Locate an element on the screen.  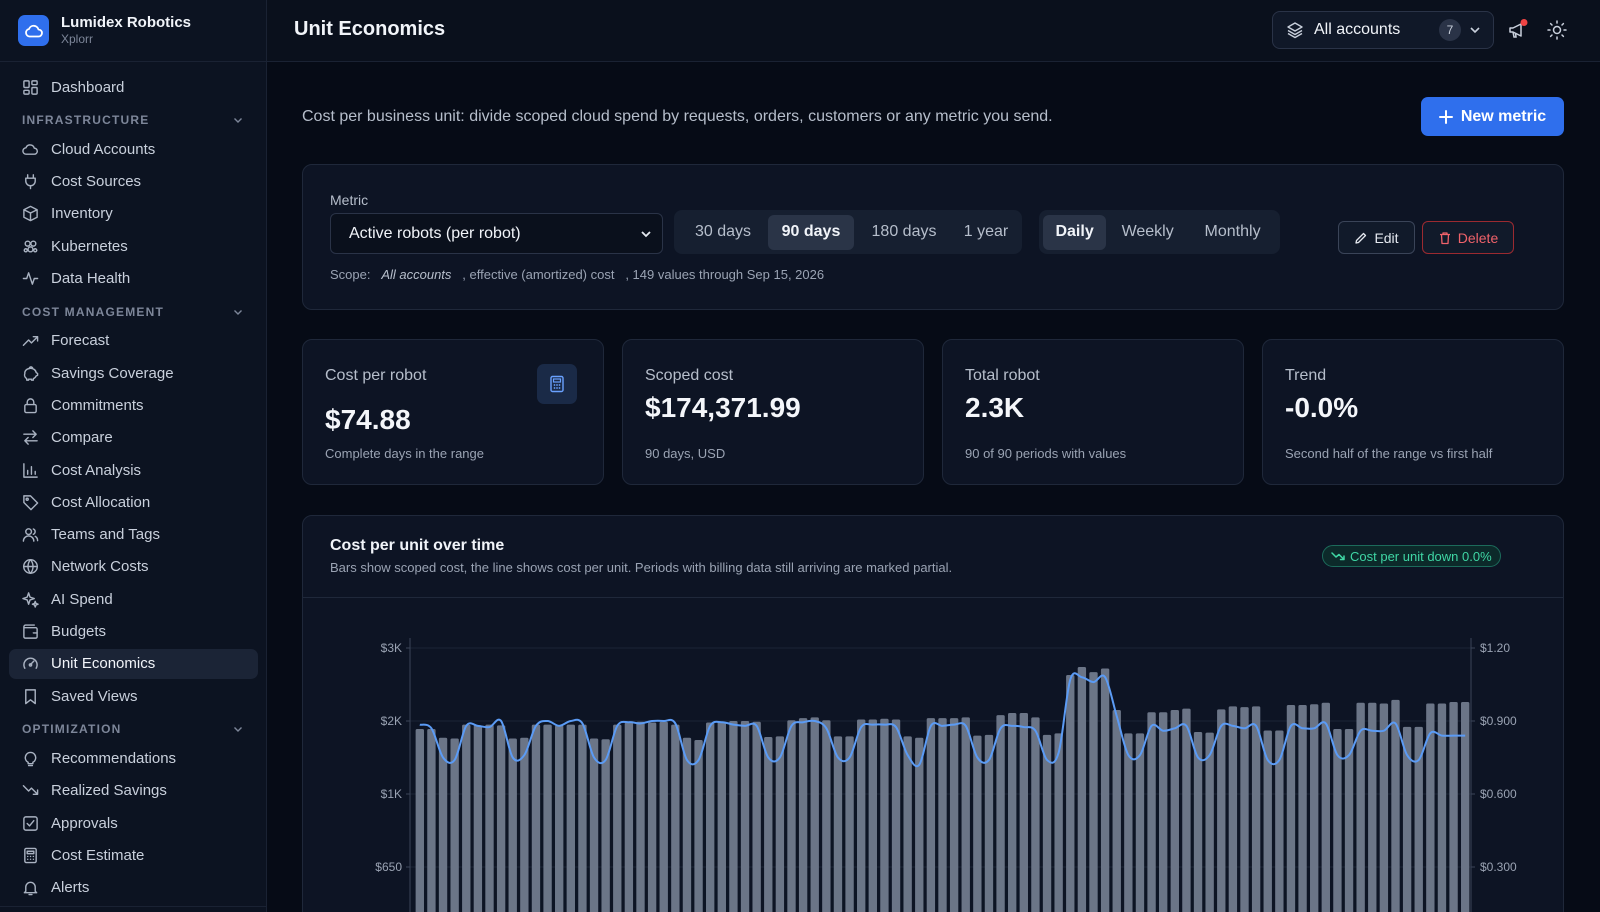
range-option-90-days: 90 days is located at coordinates (811, 232).